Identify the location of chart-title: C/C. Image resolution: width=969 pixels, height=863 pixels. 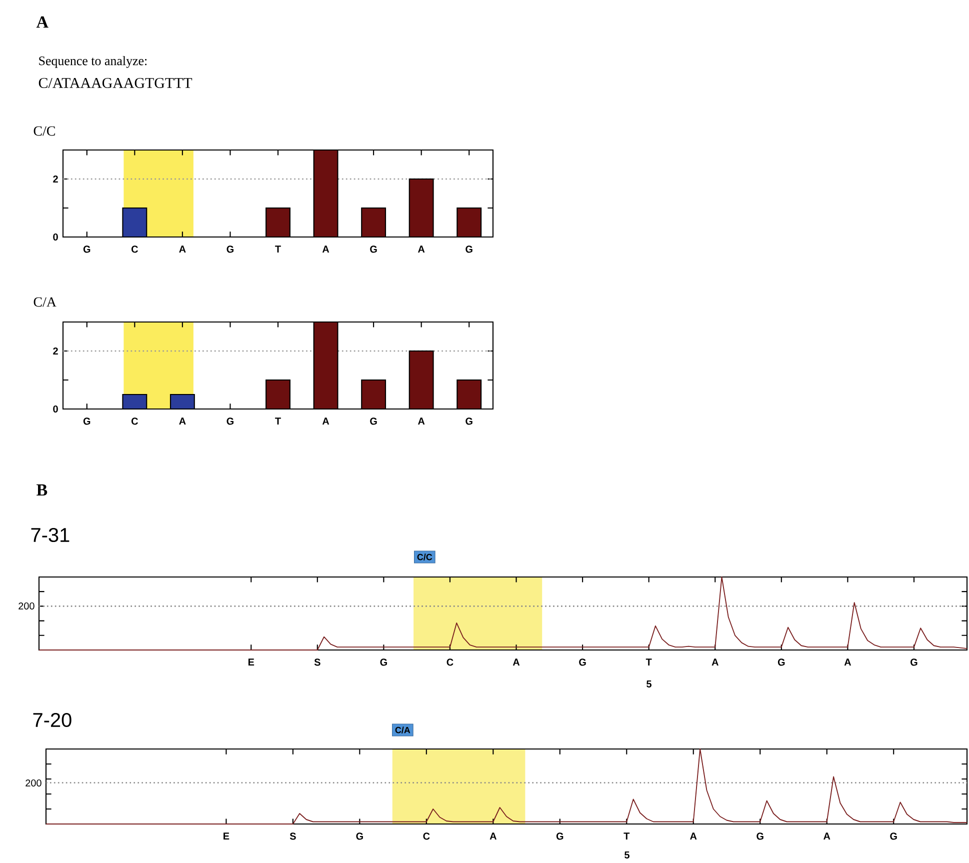
(44, 131).